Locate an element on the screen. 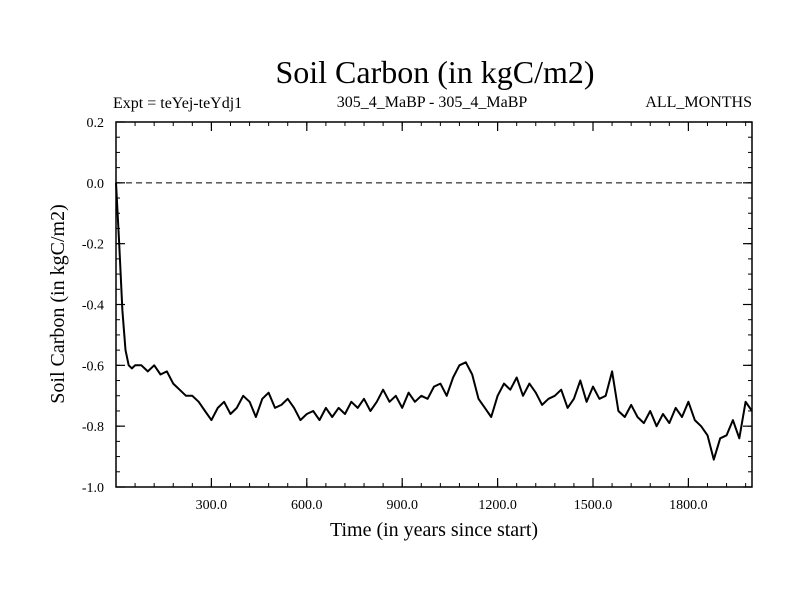 The height and width of the screenshot is (600, 800). x-tick-label: 1200.0 is located at coordinates (497, 505).